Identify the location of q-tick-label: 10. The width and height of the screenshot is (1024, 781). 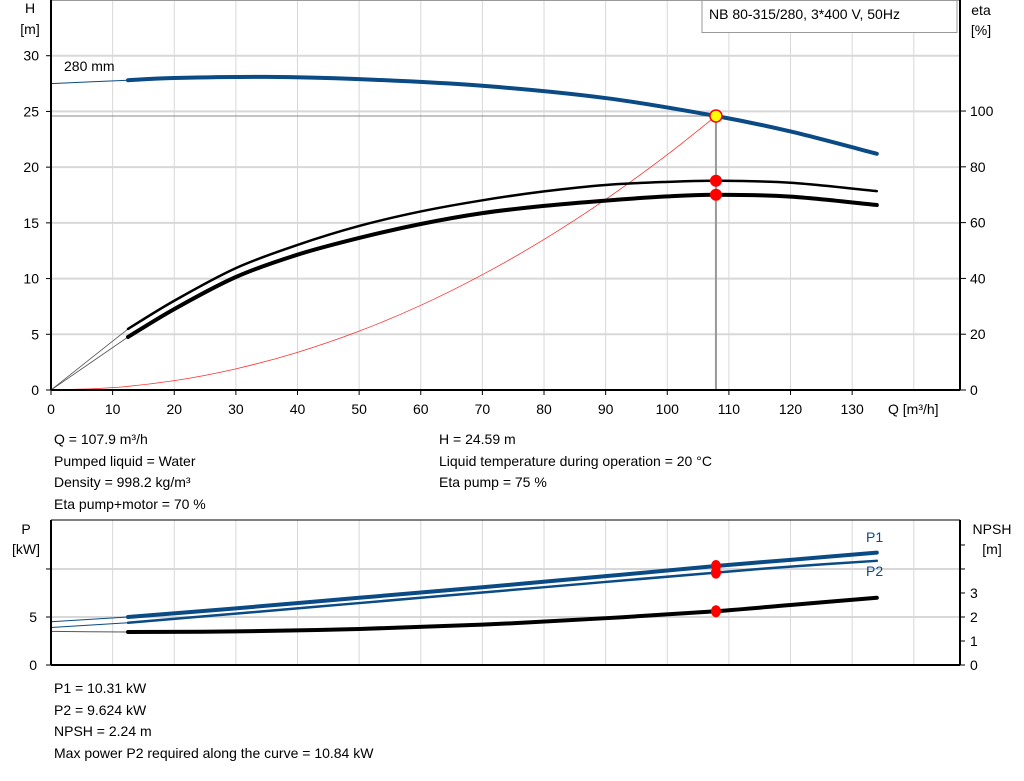
(113, 409).